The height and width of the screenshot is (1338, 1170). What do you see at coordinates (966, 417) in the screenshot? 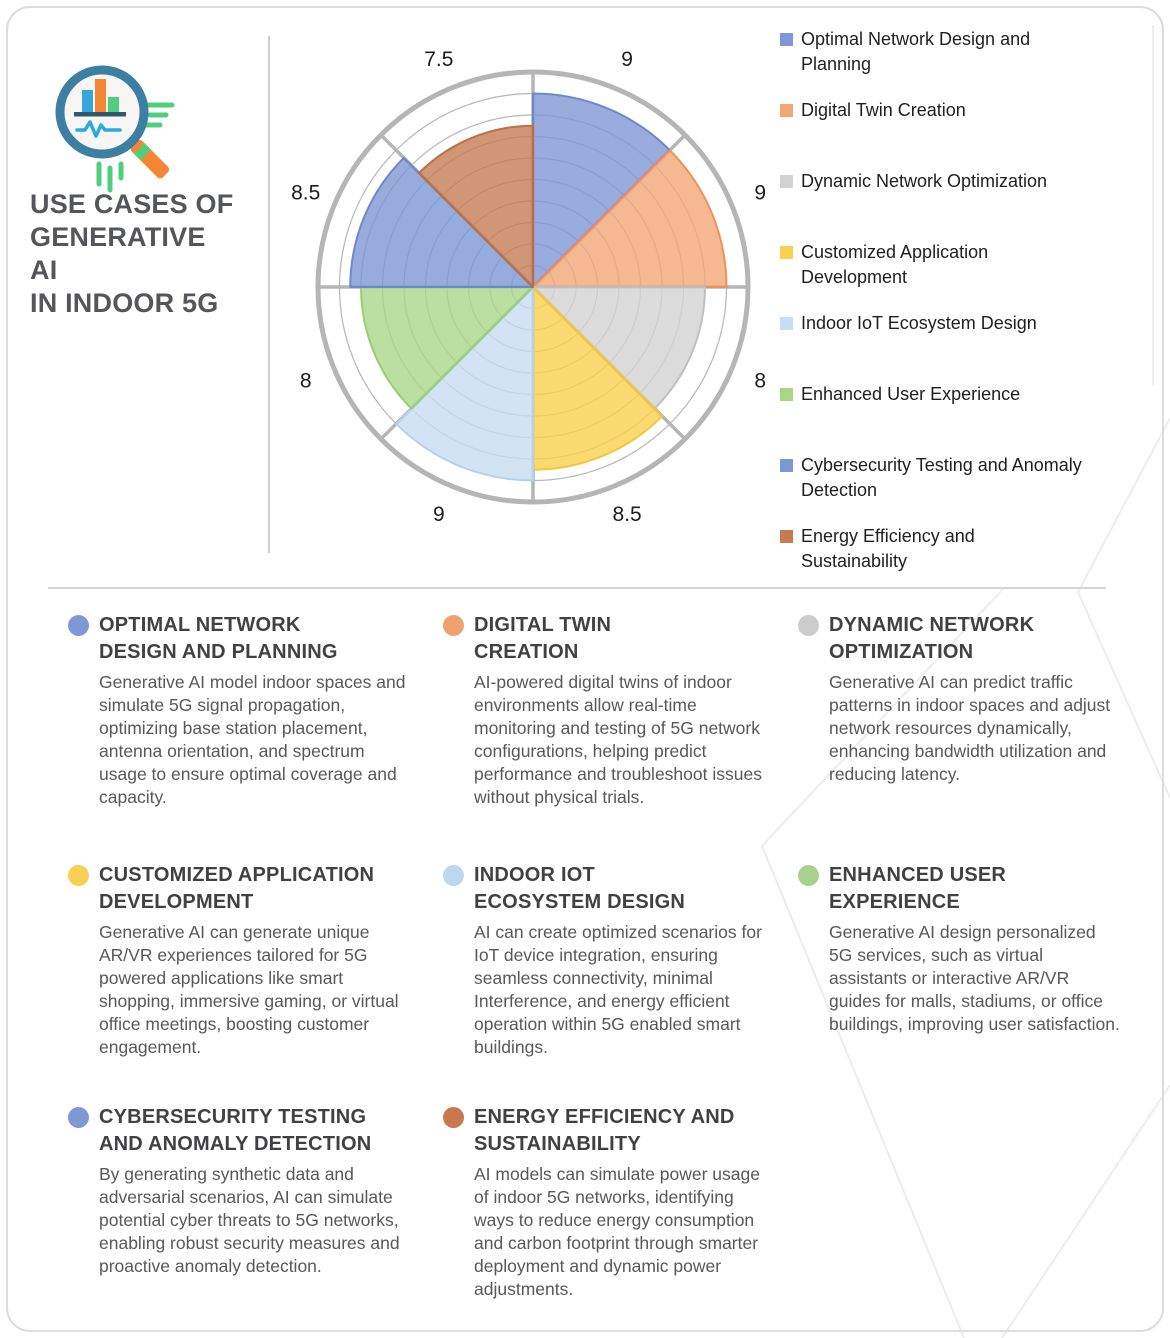
I see `legend-item: Enhanced User Experience` at bounding box center [966, 417].